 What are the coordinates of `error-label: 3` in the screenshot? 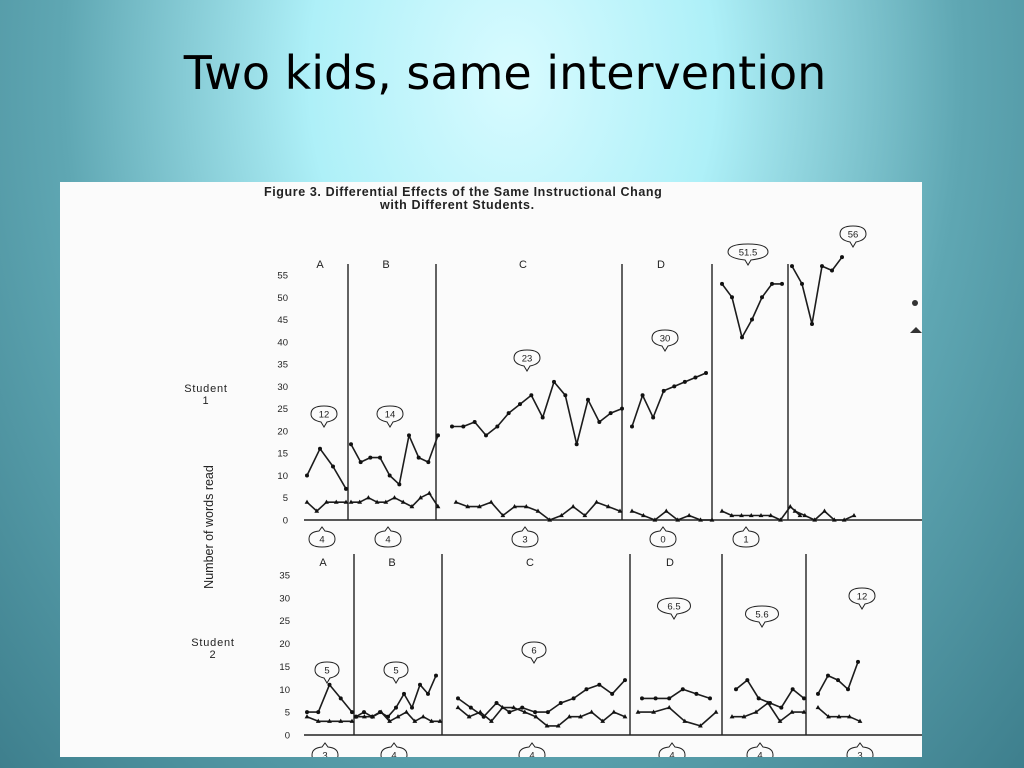 It's located at (524, 540).